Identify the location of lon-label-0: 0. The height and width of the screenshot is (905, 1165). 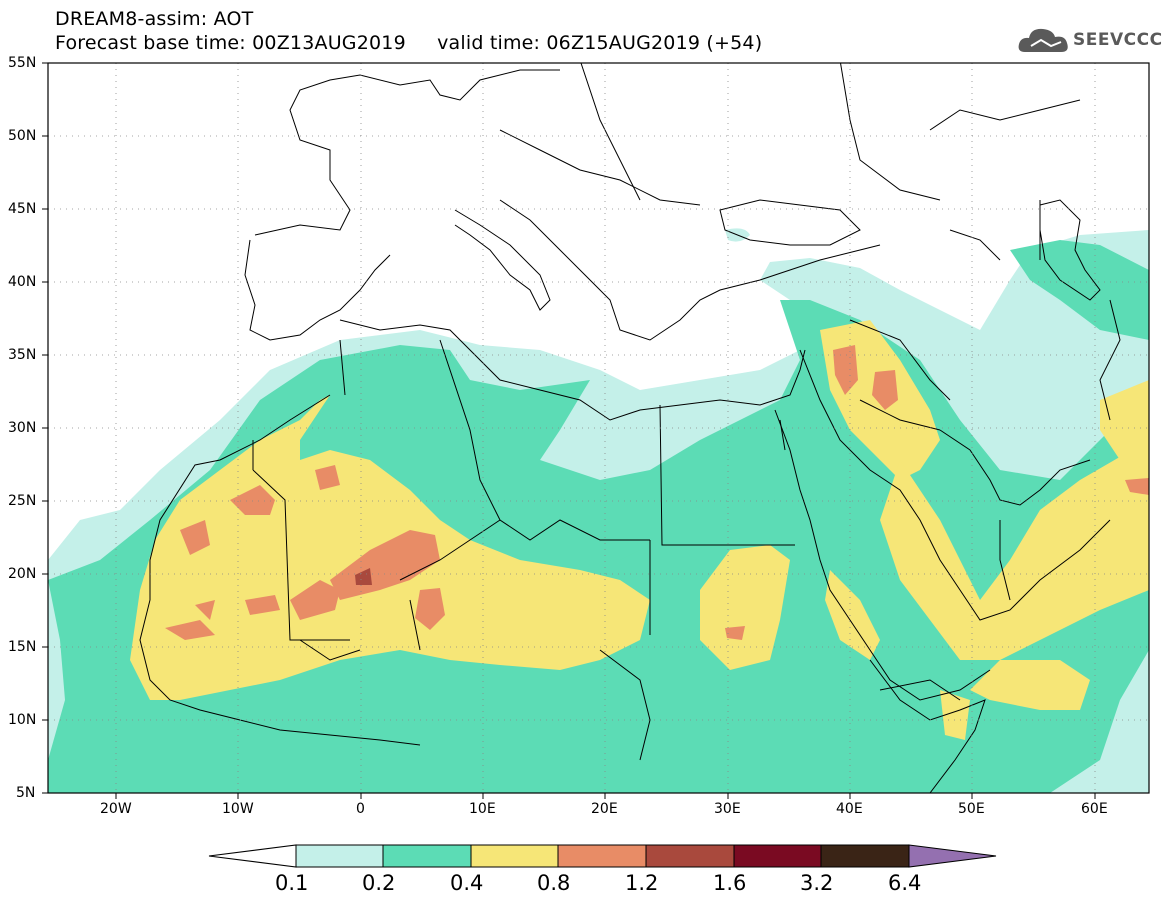
(360, 809).